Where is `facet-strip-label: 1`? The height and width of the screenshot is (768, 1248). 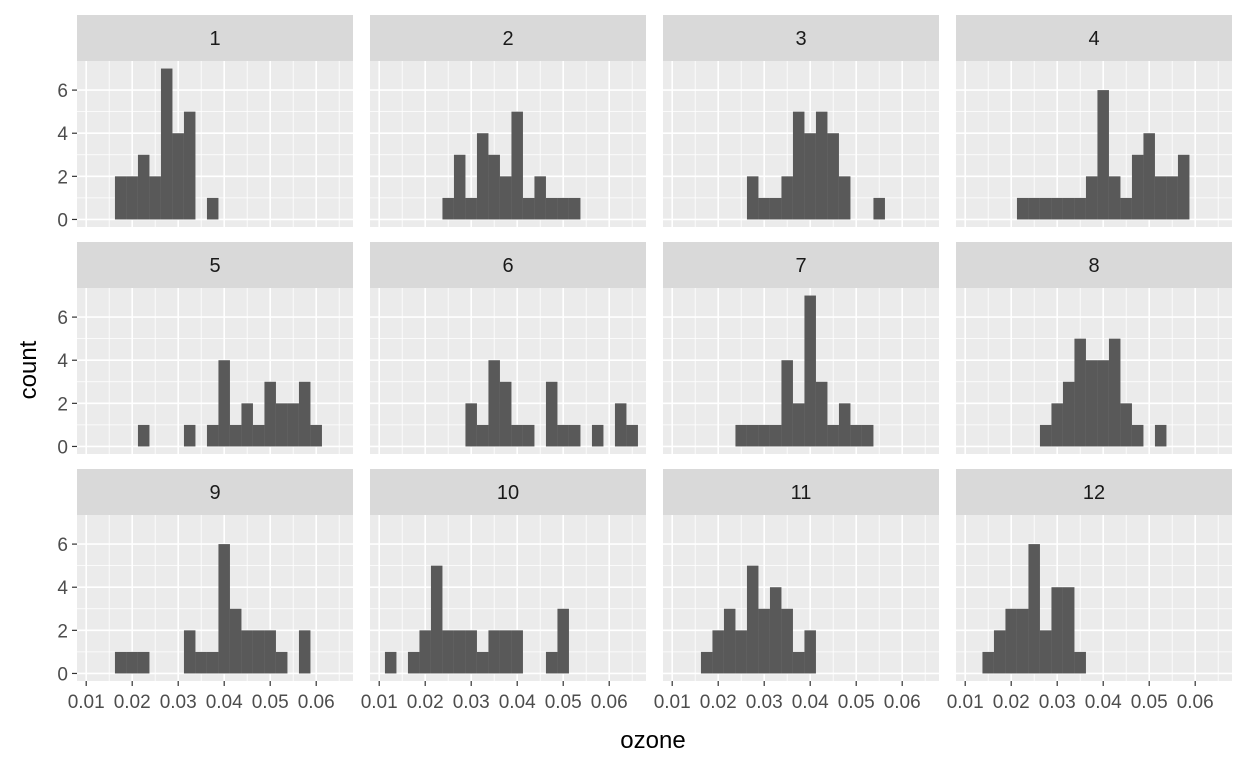
facet-strip-label: 1 is located at coordinates (214, 39).